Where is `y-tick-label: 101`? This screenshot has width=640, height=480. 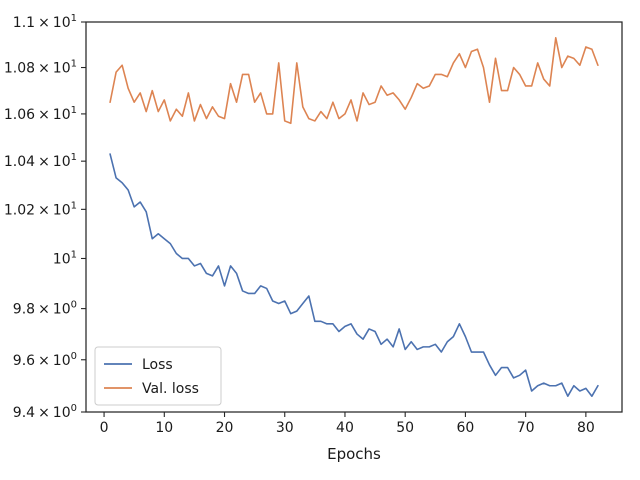 y-tick-label: 101 is located at coordinates (65, 258).